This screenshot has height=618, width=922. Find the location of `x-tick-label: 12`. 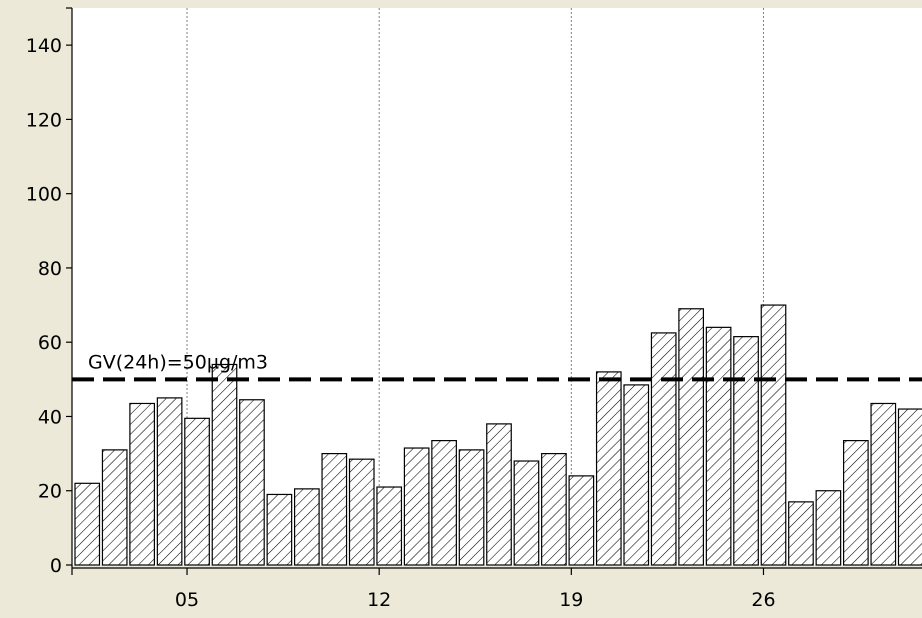

x-tick-label: 12 is located at coordinates (379, 600).